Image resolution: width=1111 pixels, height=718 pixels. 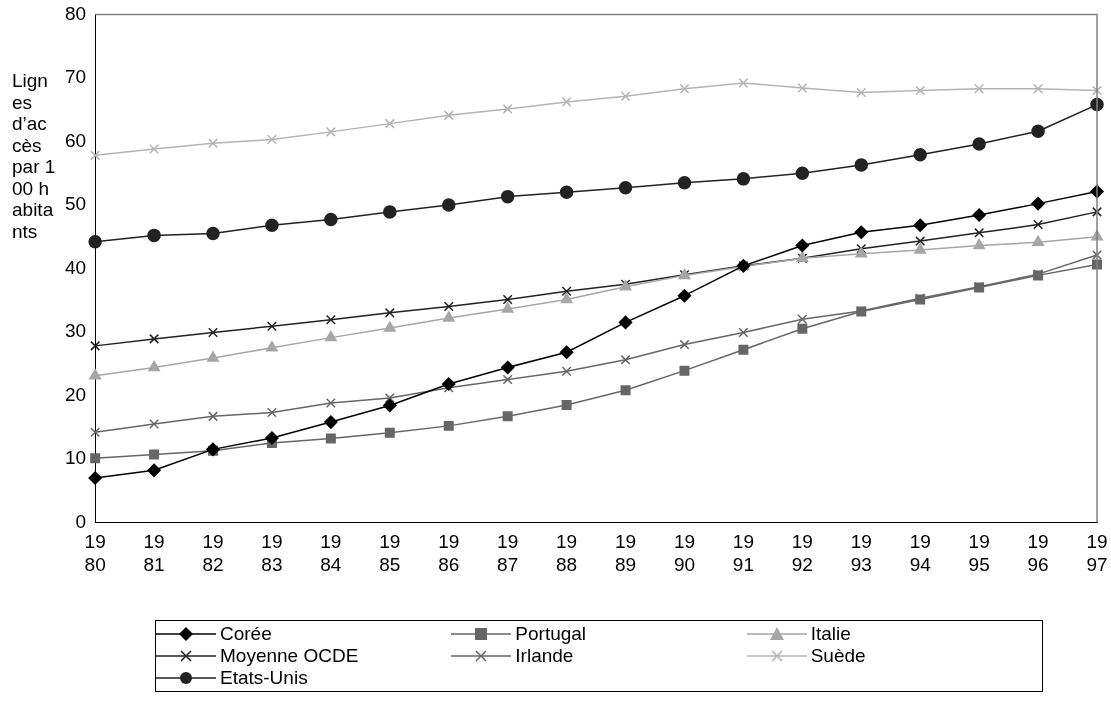 I want to click on x-tick-label: 1982, so click(x=213, y=553).